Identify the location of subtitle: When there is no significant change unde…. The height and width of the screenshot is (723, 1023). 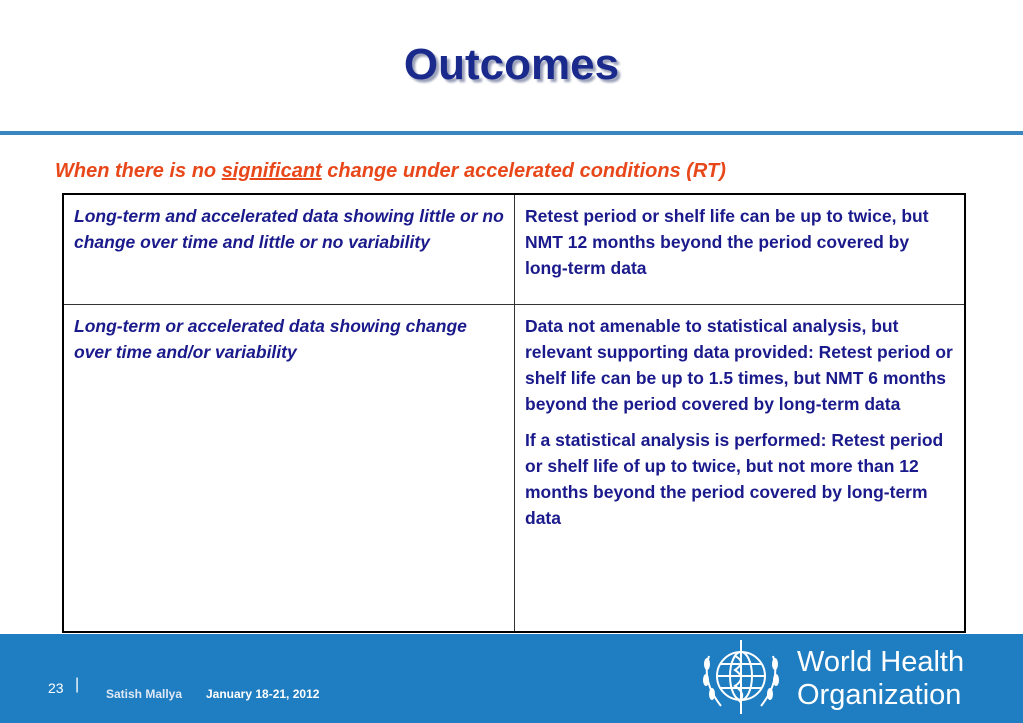
(390, 171).